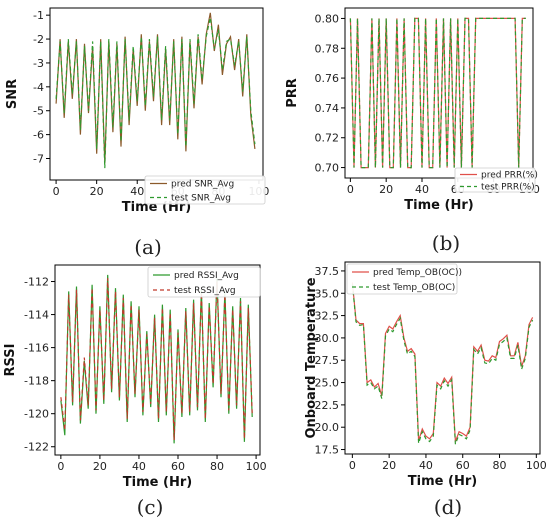  What do you see at coordinates (38, 39) in the screenshot?
I see `panel-a-y-tick-label: -2` at bounding box center [38, 39].